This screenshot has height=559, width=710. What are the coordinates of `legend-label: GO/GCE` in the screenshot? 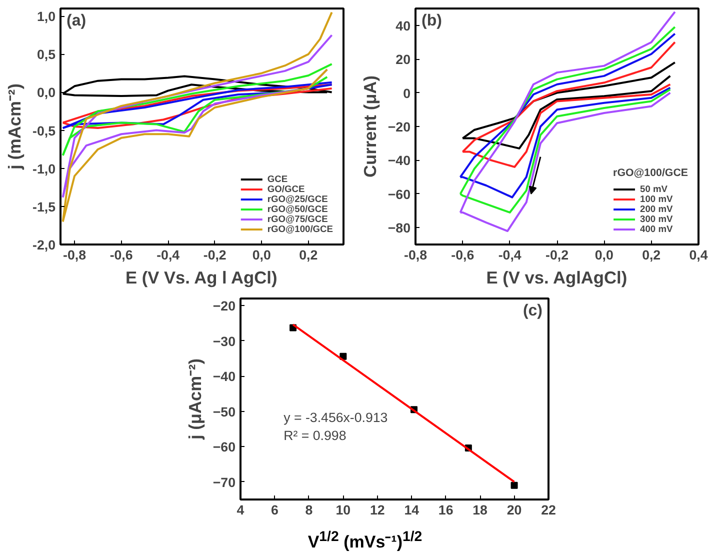 It's located at (286, 189).